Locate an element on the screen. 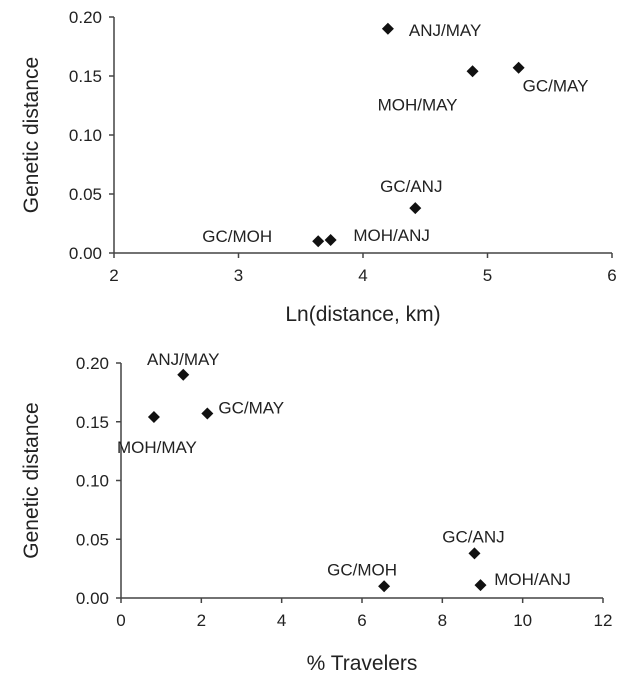 The image size is (627, 674). x-tick-label: 0 is located at coordinates (120, 620).